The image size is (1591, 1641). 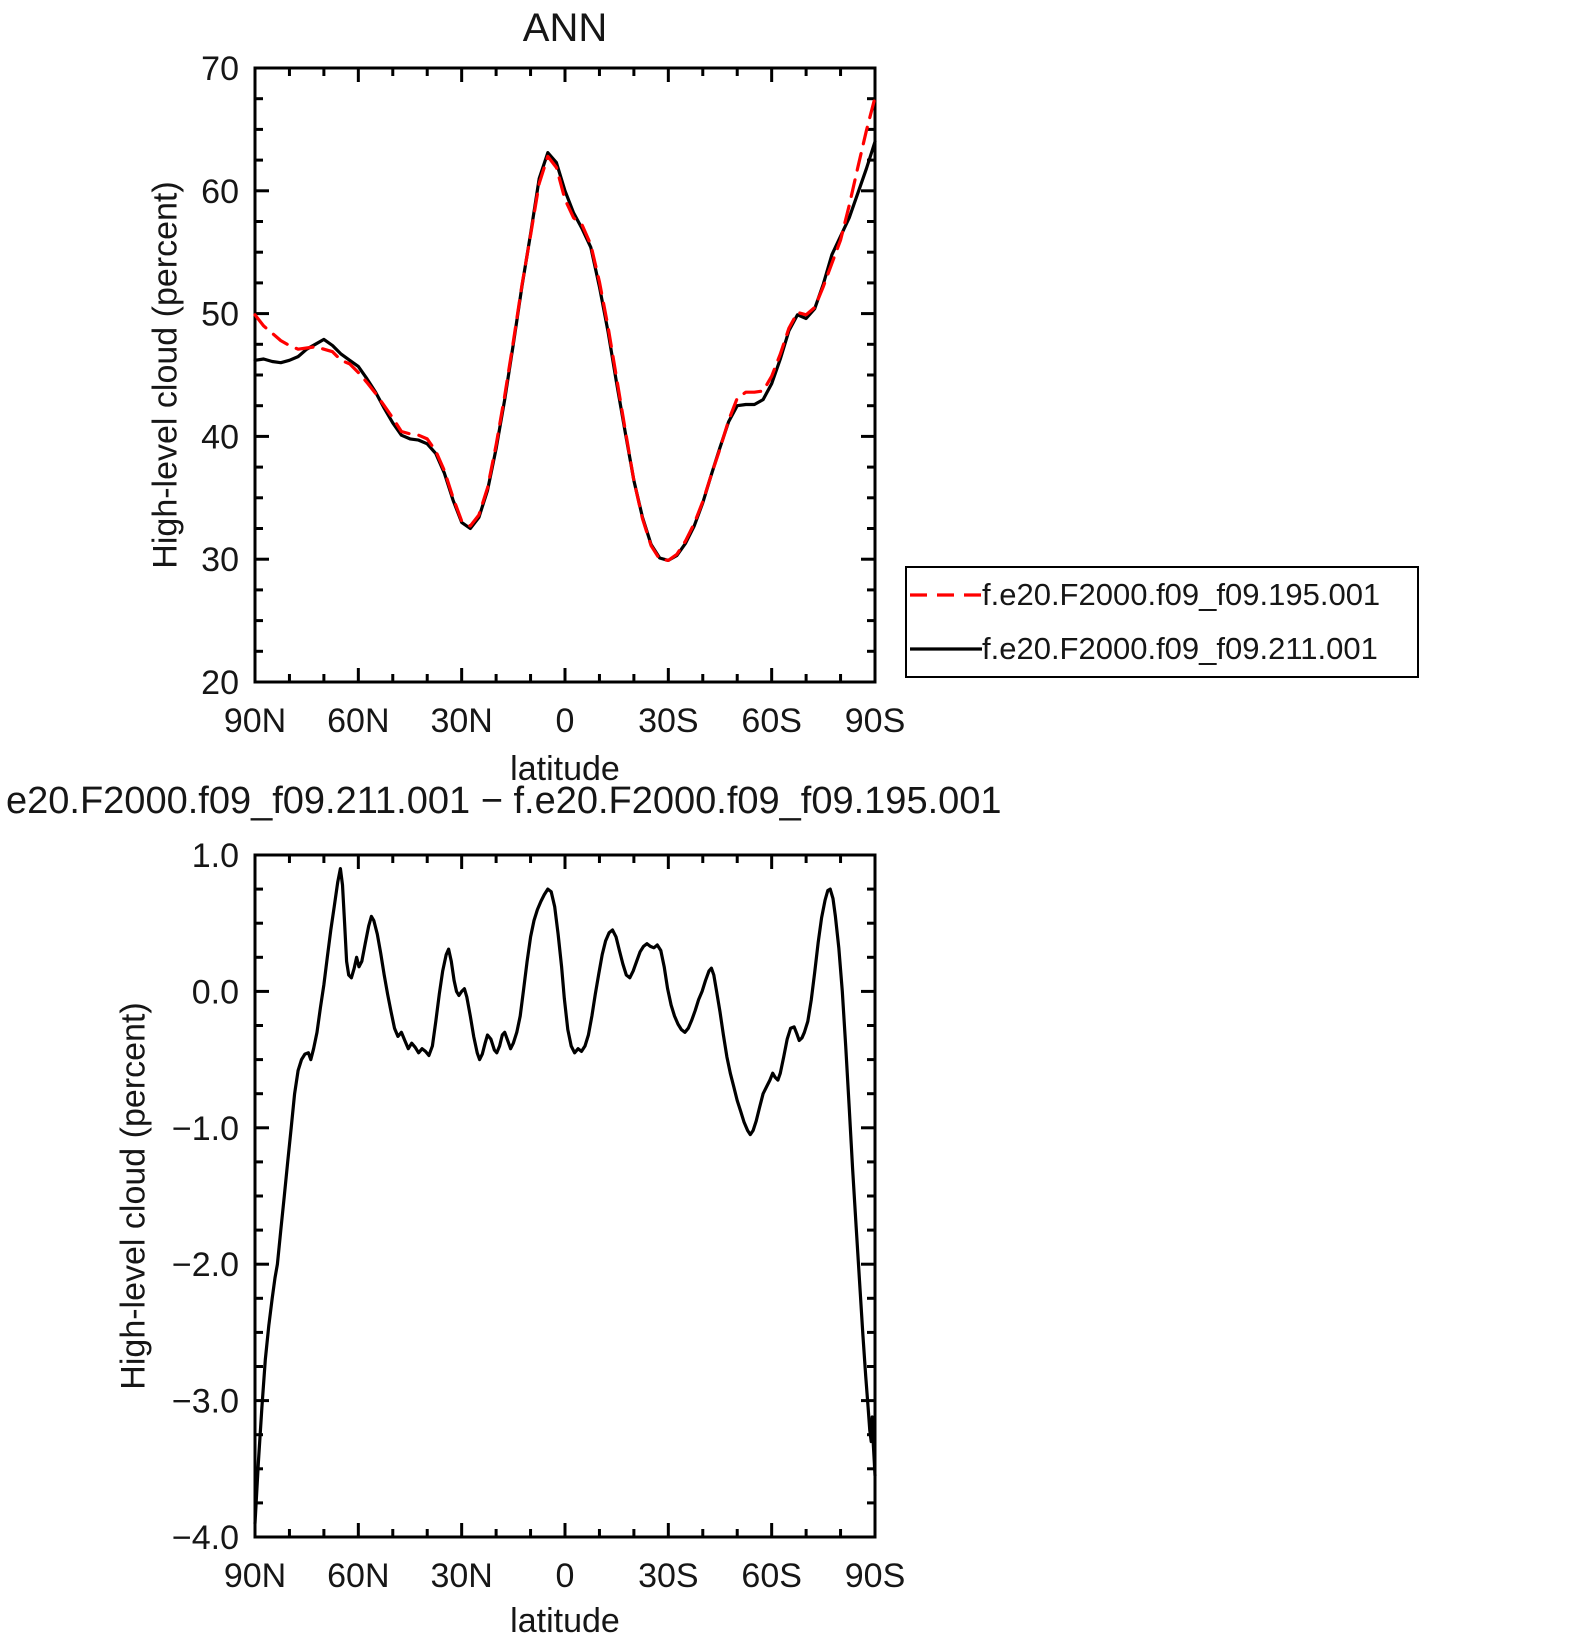 I want to click on series-line-f.e20.F2000.f09_f09.211.001, so click(x=565, y=351).